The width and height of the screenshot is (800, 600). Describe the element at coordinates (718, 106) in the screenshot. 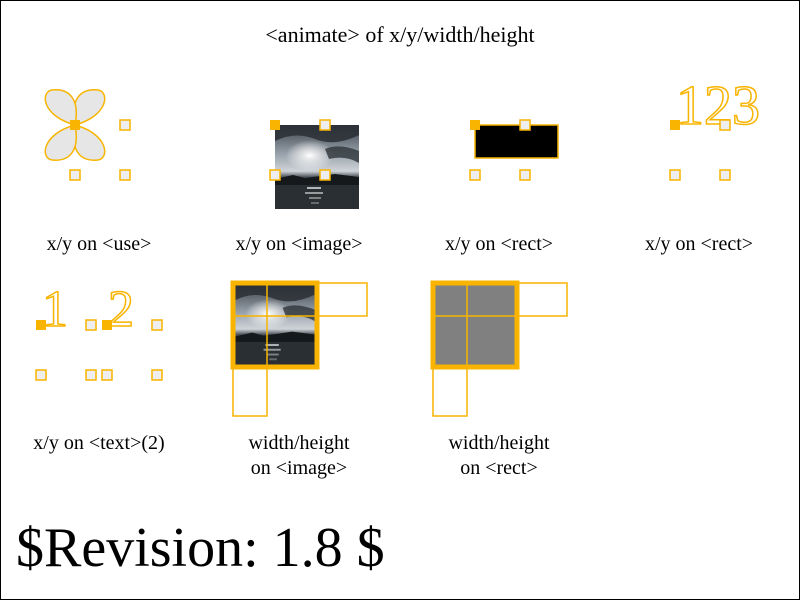

I see `outlined-glyphs: 123` at that location.